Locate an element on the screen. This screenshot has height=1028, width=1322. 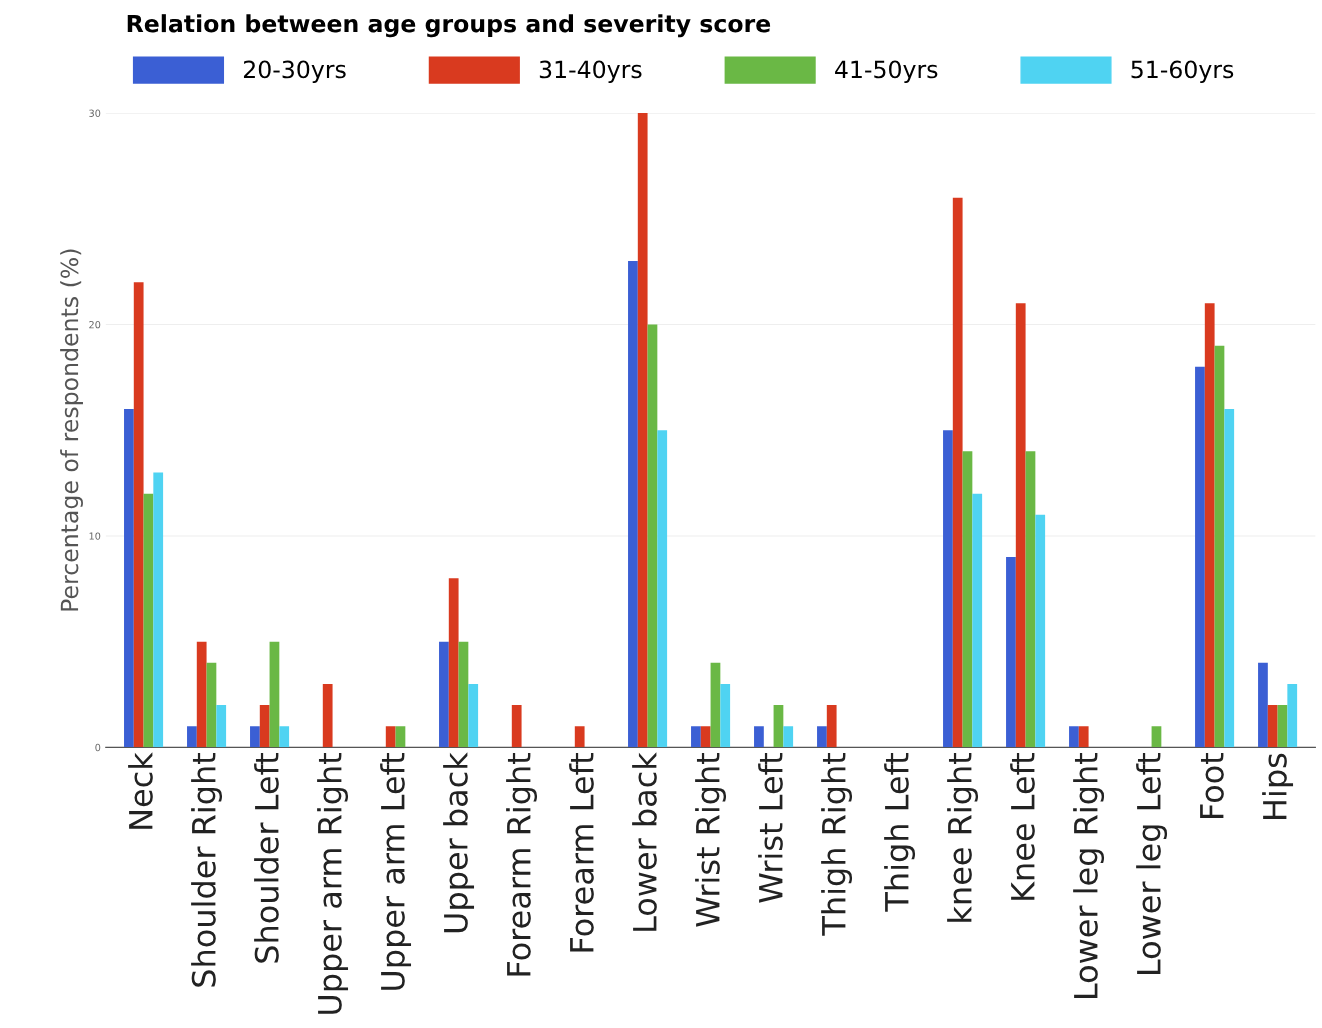
x-tick-label: Thigh Right is located at coordinates (837, 844).